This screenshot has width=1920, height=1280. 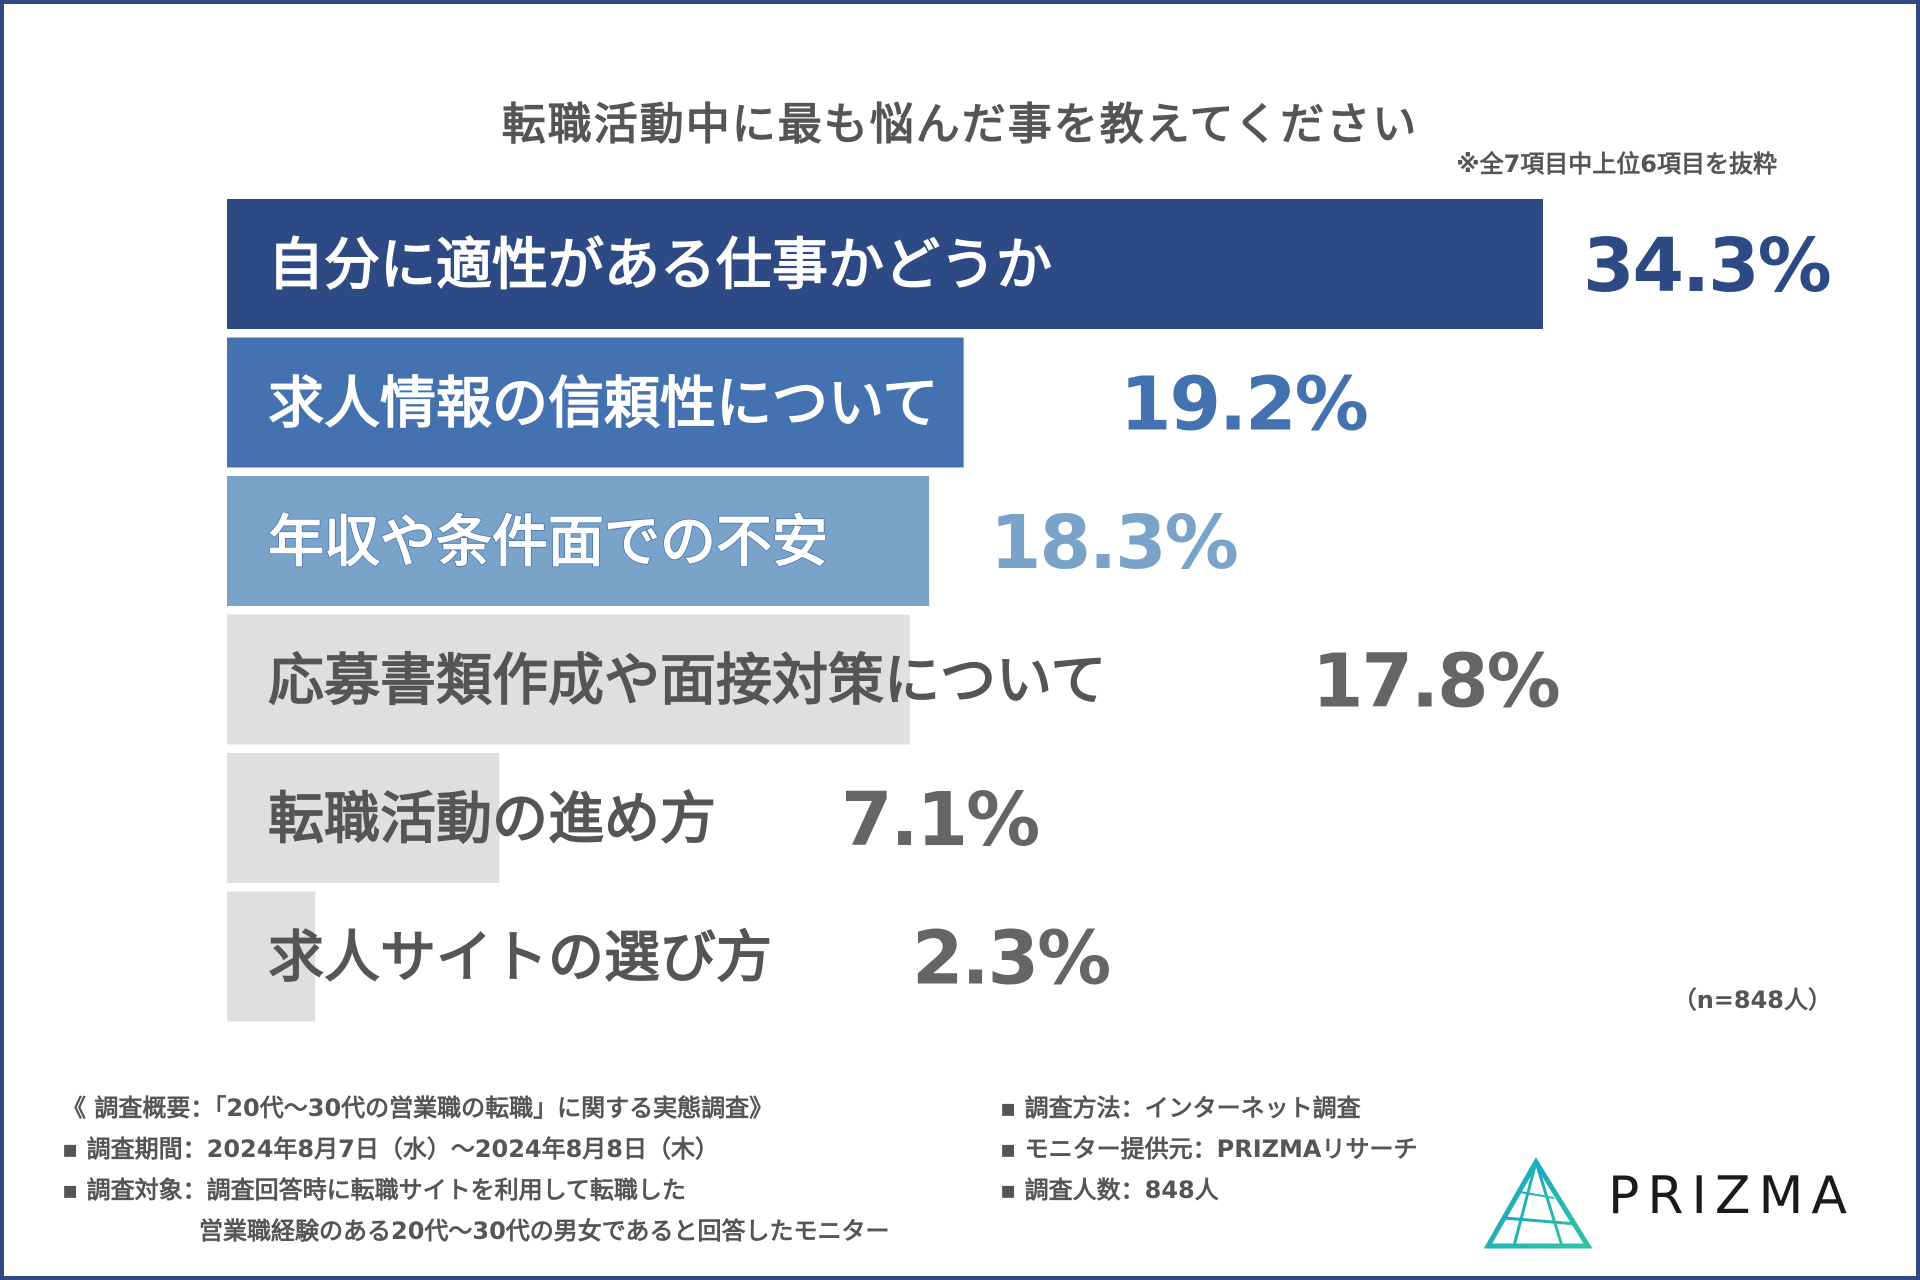 What do you see at coordinates (939, 820) in the screenshot?
I see `bar-value-5: 7.1%` at bounding box center [939, 820].